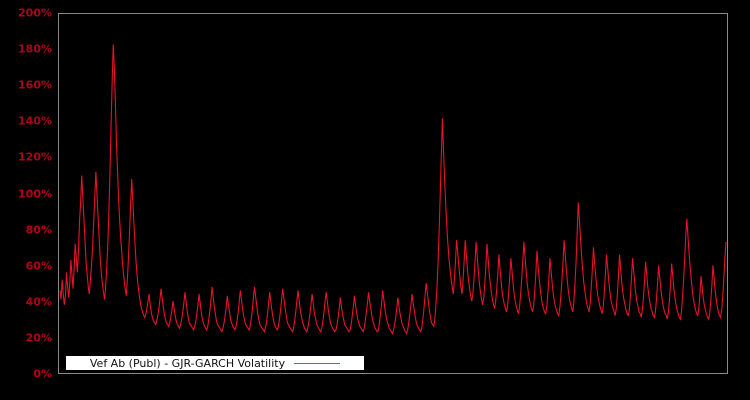  Describe the element at coordinates (35, 157) in the screenshot. I see `y-tick-label: 120%` at that location.